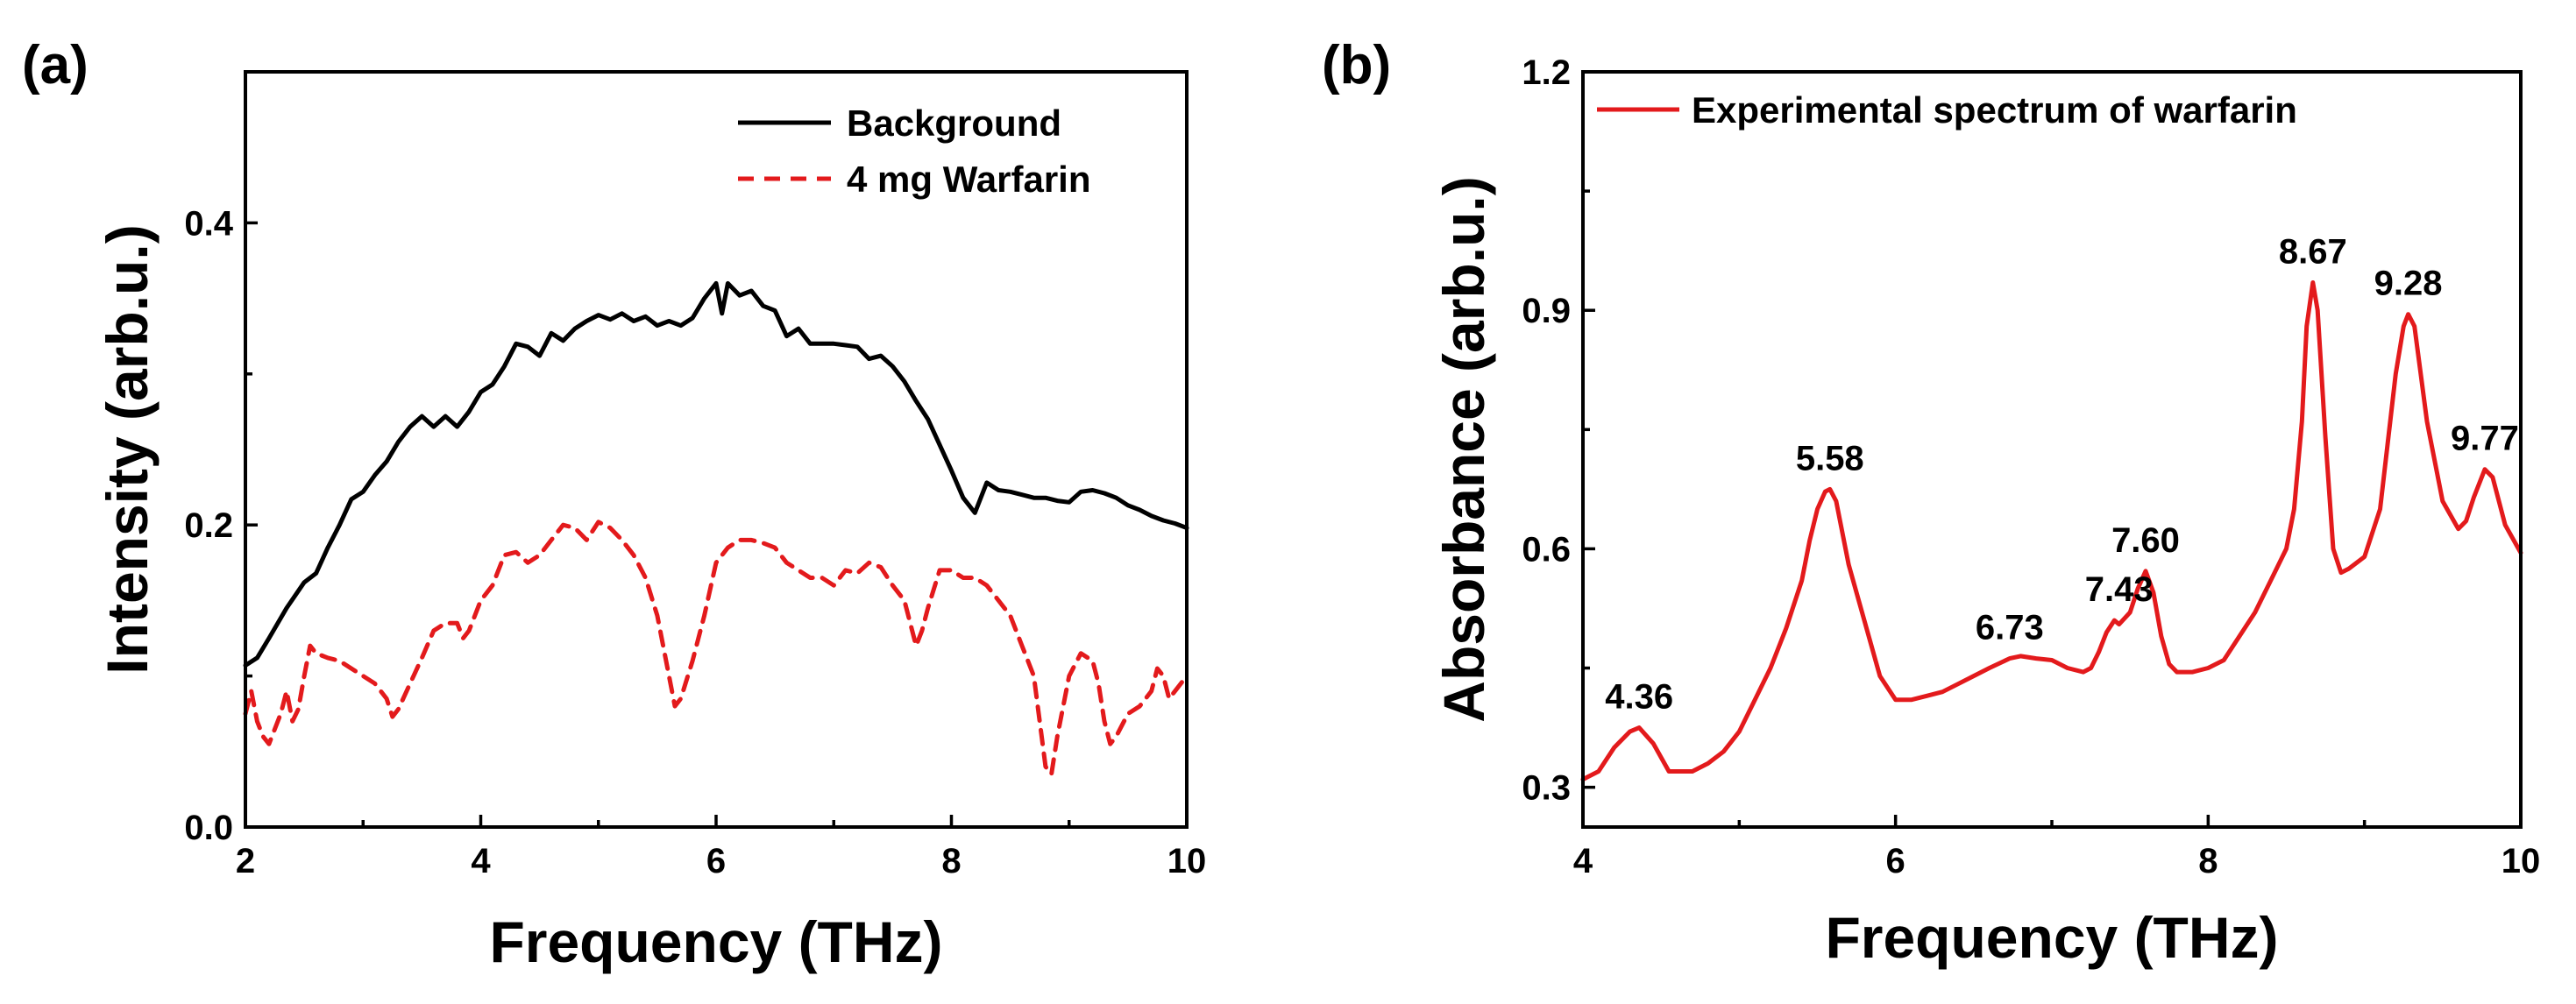  What do you see at coordinates (954, 124) in the screenshot?
I see `legend-label-background: Background` at bounding box center [954, 124].